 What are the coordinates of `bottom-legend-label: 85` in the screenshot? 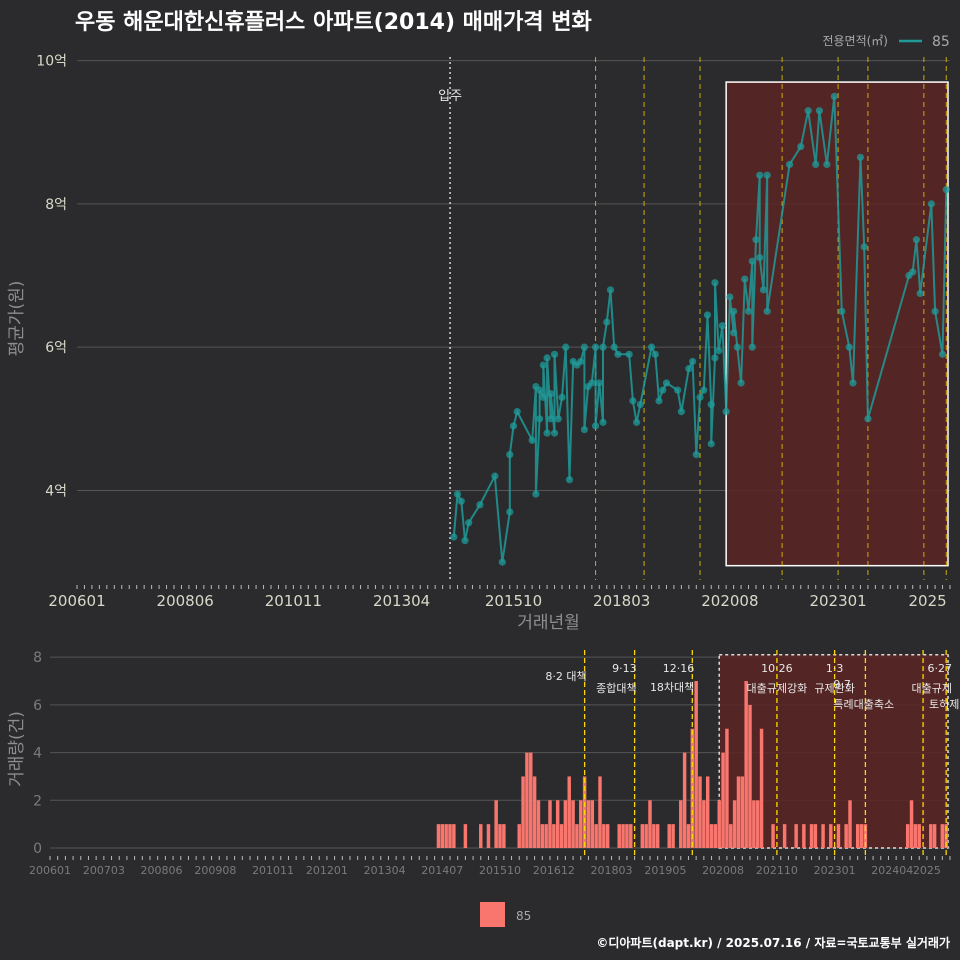 It's located at (523, 916).